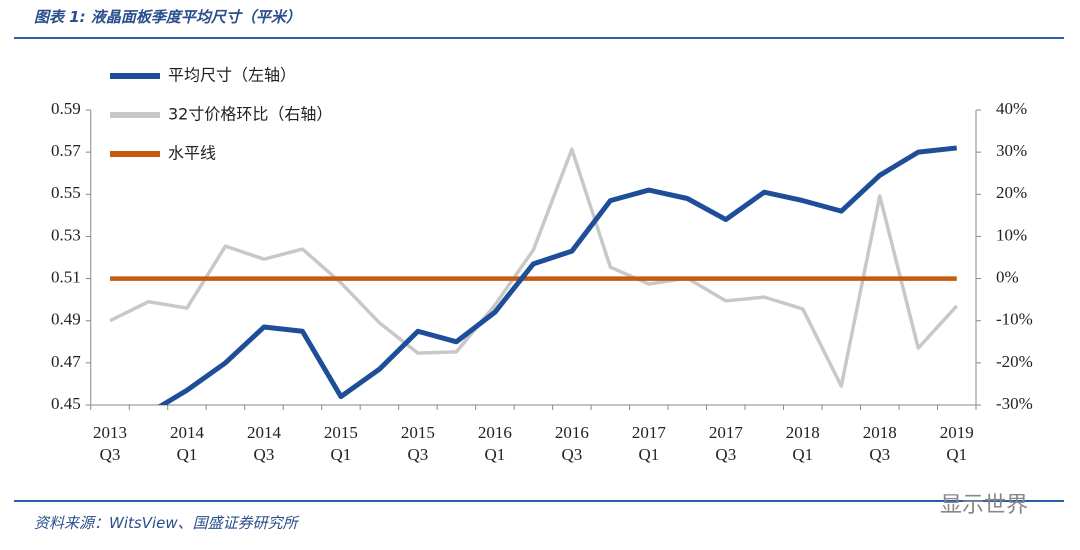  I want to click on source: 资料来源：WitsView、国盛证券研究所, so click(166, 523).